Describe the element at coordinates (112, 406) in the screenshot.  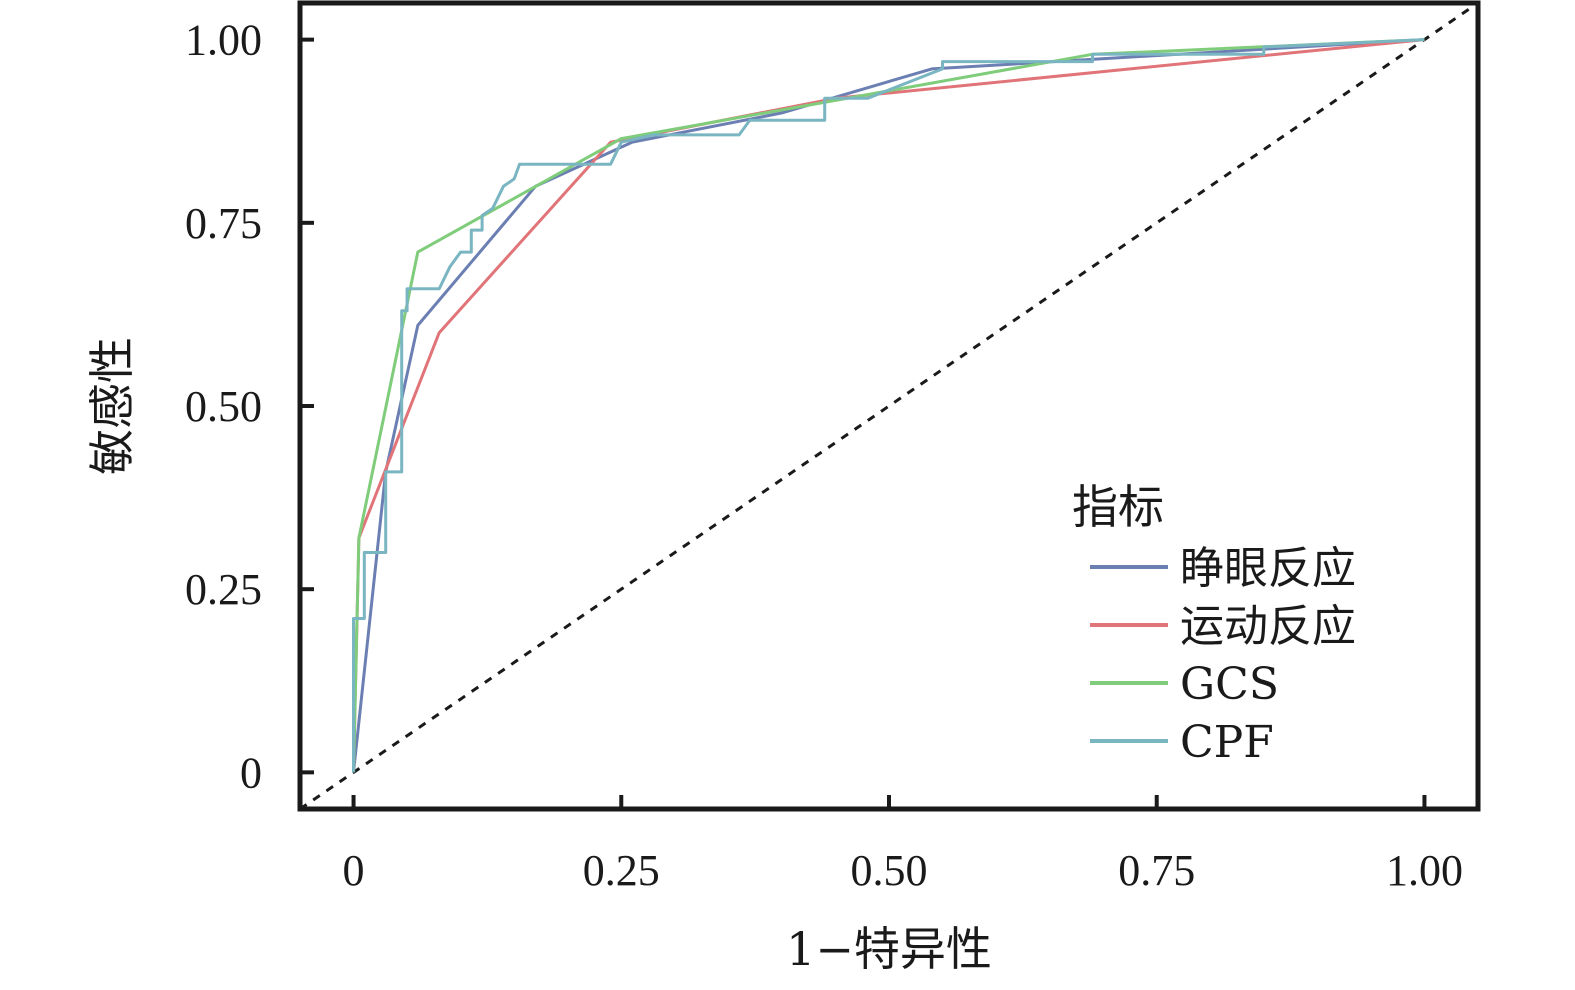
I see `y-axis-title: 敏感性` at that location.